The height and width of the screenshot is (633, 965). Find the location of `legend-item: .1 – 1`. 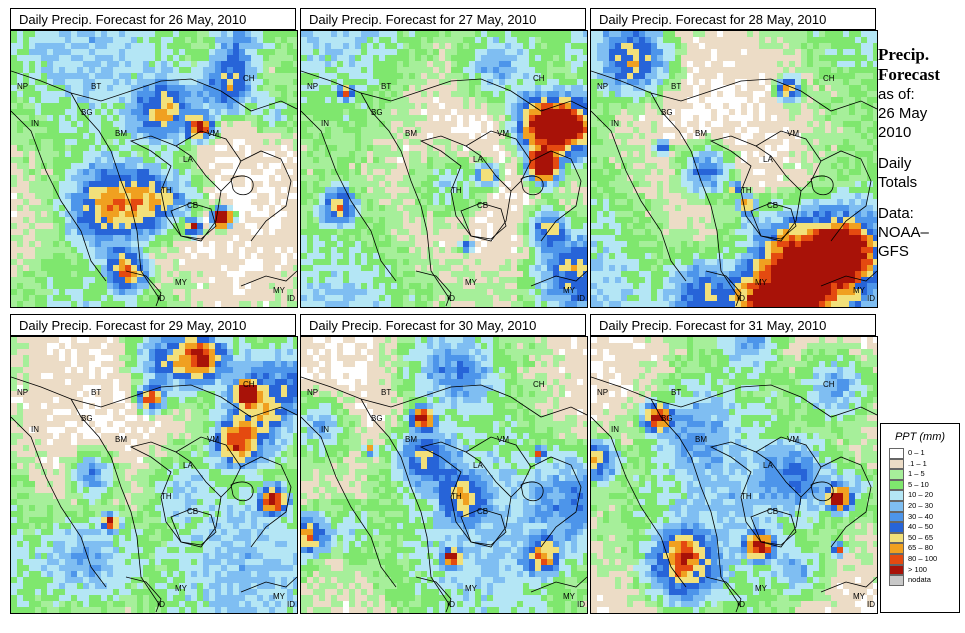

legend-item: .1 – 1 is located at coordinates (924, 464).